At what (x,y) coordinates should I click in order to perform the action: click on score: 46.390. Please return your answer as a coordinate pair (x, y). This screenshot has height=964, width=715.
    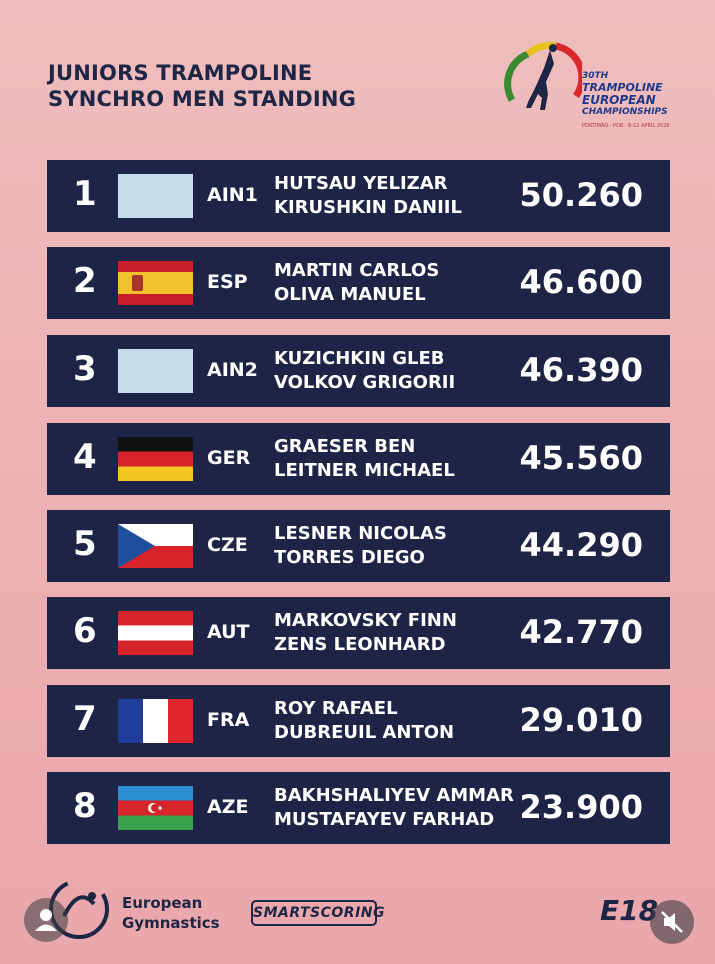
    Looking at the image, I should click on (581, 370).